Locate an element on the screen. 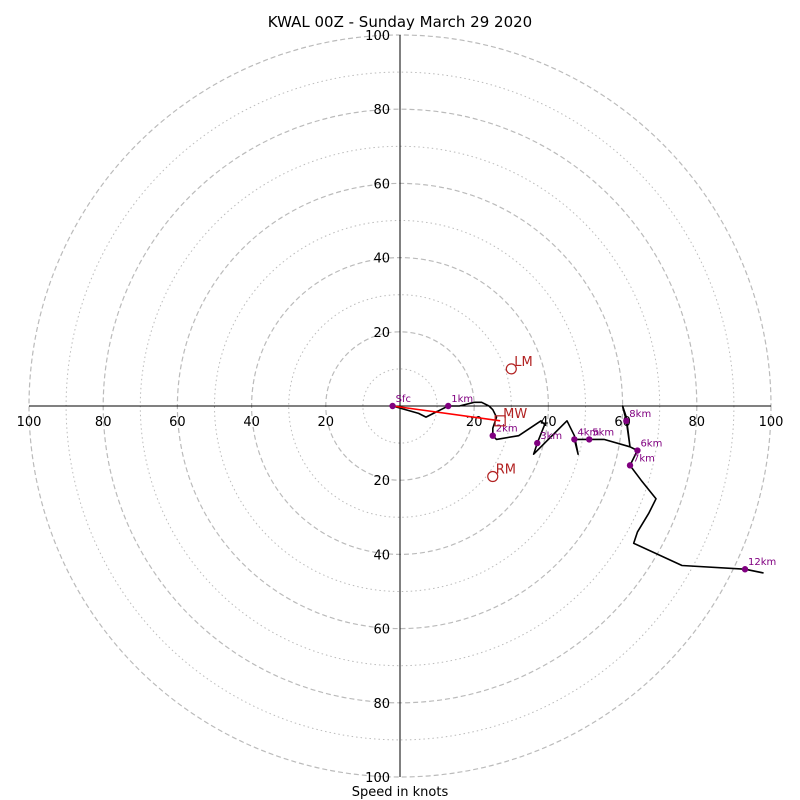 The image size is (800, 800). storm-motion-layer: LM MW RM is located at coordinates (510, 419).